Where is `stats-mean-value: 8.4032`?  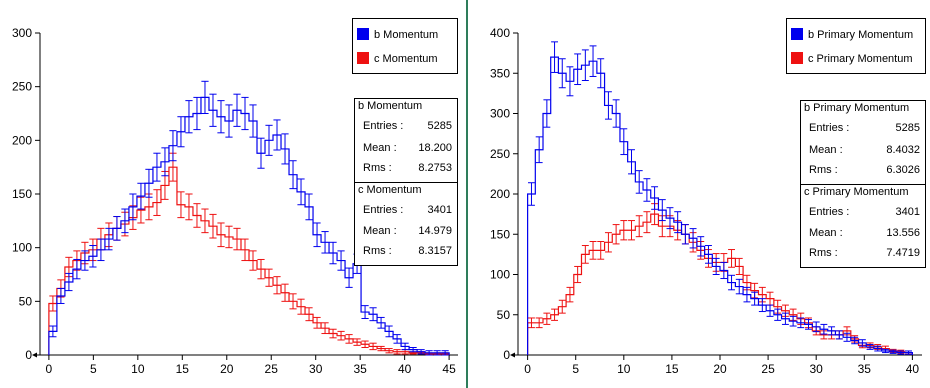 stats-mean-value: 8.4032 is located at coordinates (903, 150).